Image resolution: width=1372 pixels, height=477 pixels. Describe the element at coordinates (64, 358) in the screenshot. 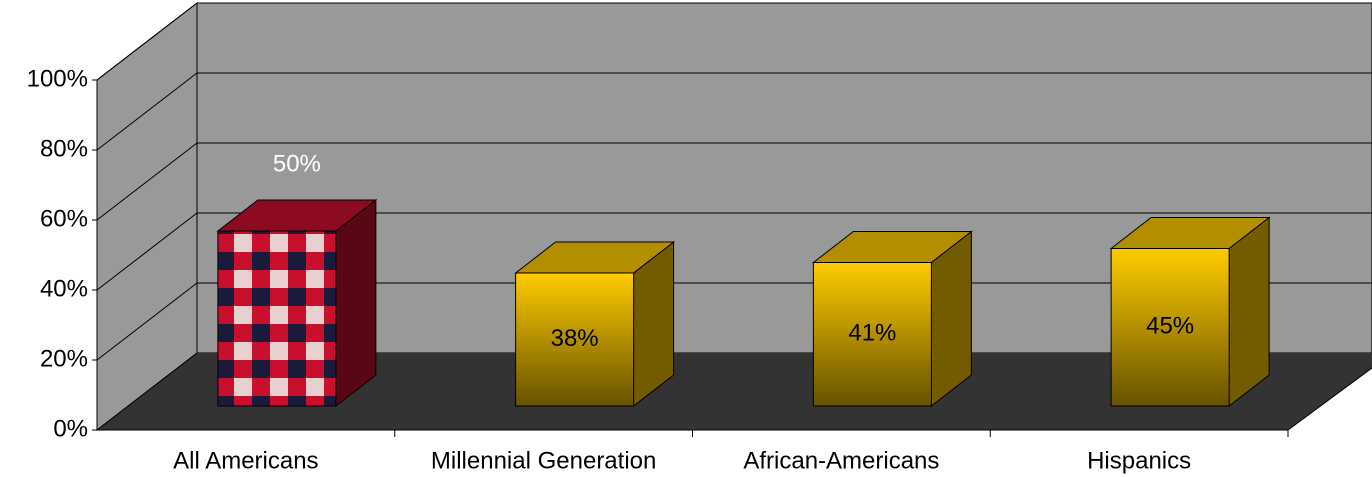

I see `y-tick-label: 20%` at that location.